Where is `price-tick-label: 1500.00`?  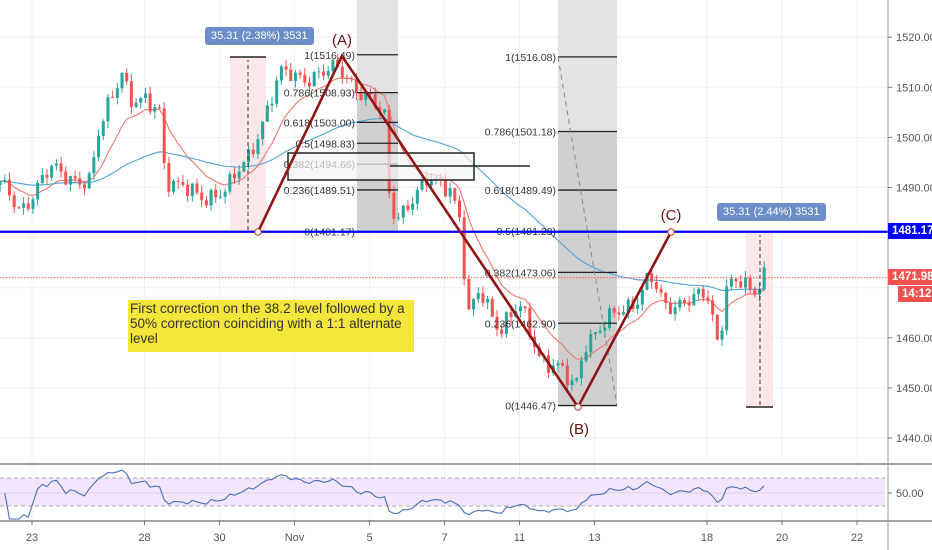
price-tick-label: 1500.00 is located at coordinates (914, 138).